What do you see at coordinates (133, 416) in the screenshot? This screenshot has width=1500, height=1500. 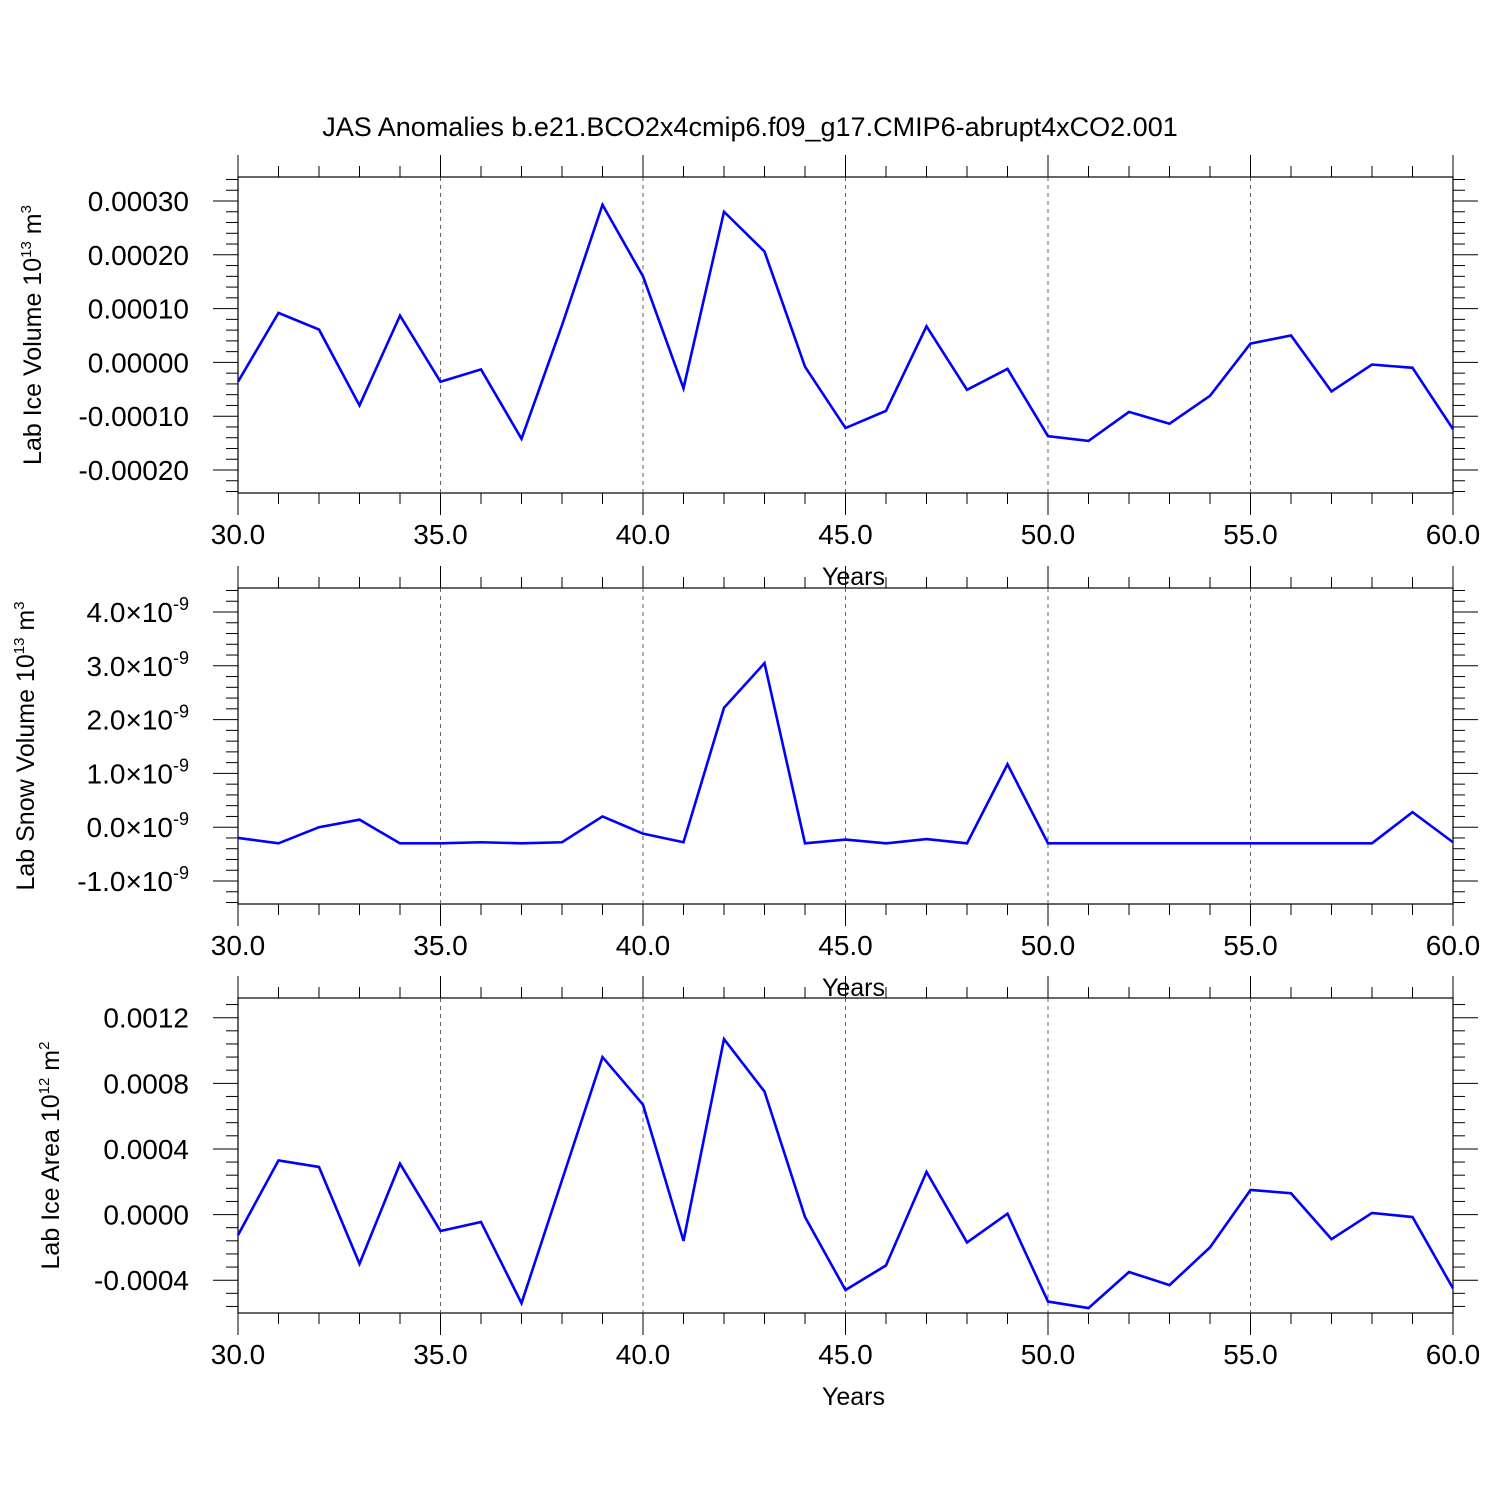 I see `y-tick-label: -0.00010` at bounding box center [133, 416].